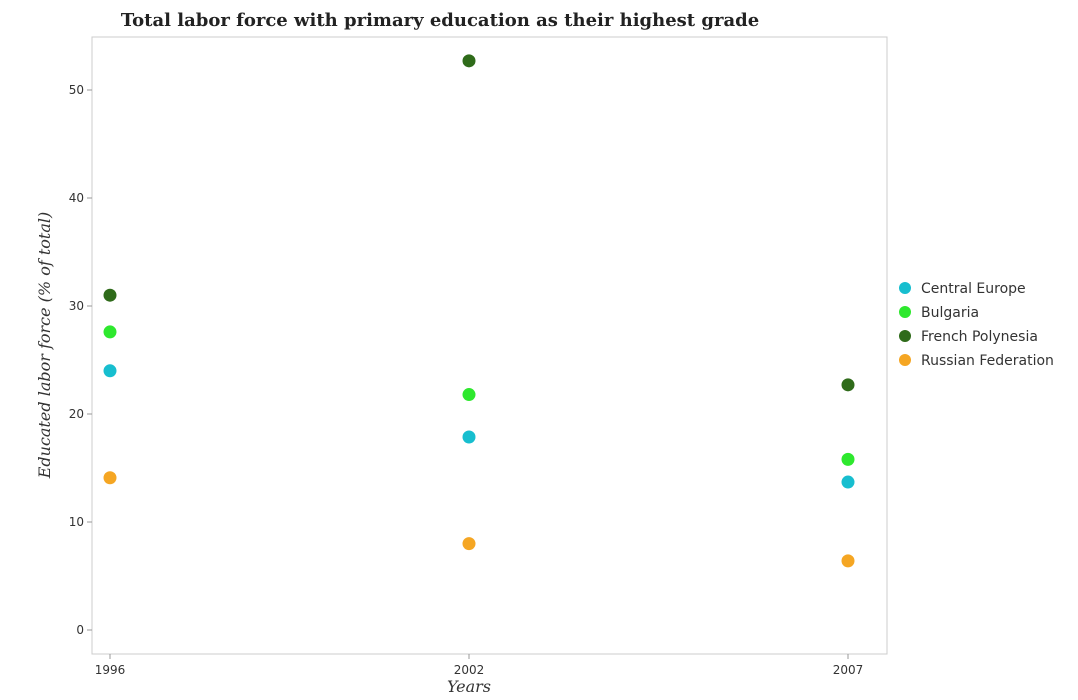  I want to click on point-french-polynesia-2002, so click(469, 61).